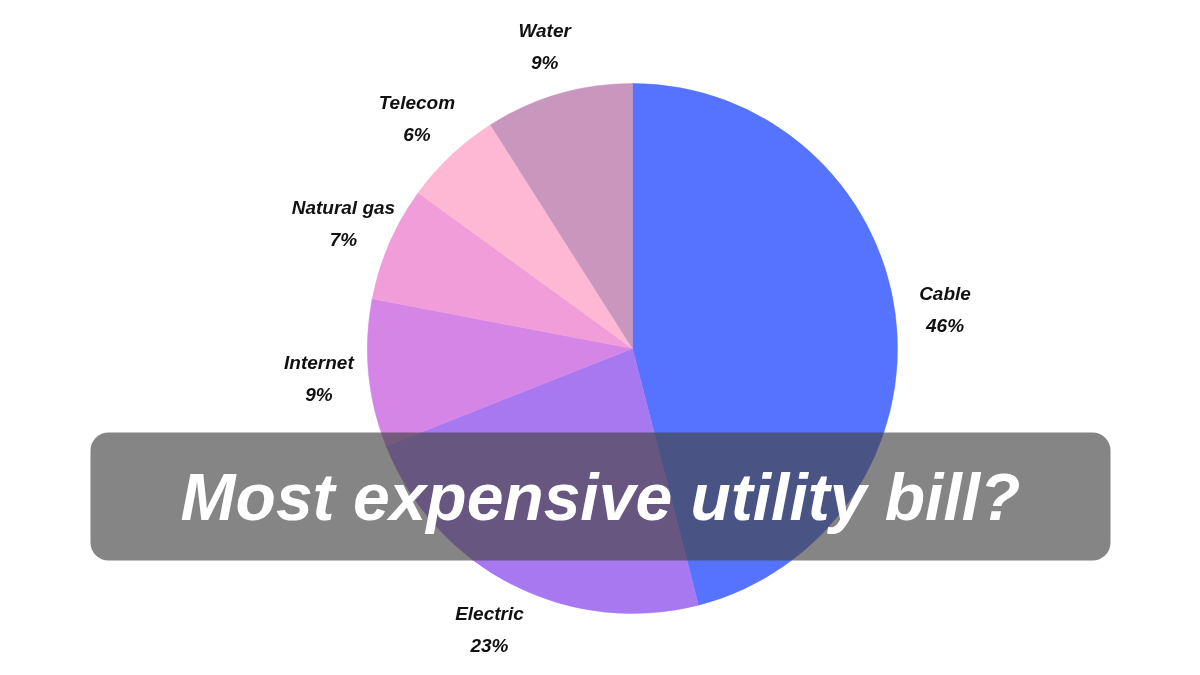  Describe the element at coordinates (417, 135) in the screenshot. I see `data-label: 6%` at that location.